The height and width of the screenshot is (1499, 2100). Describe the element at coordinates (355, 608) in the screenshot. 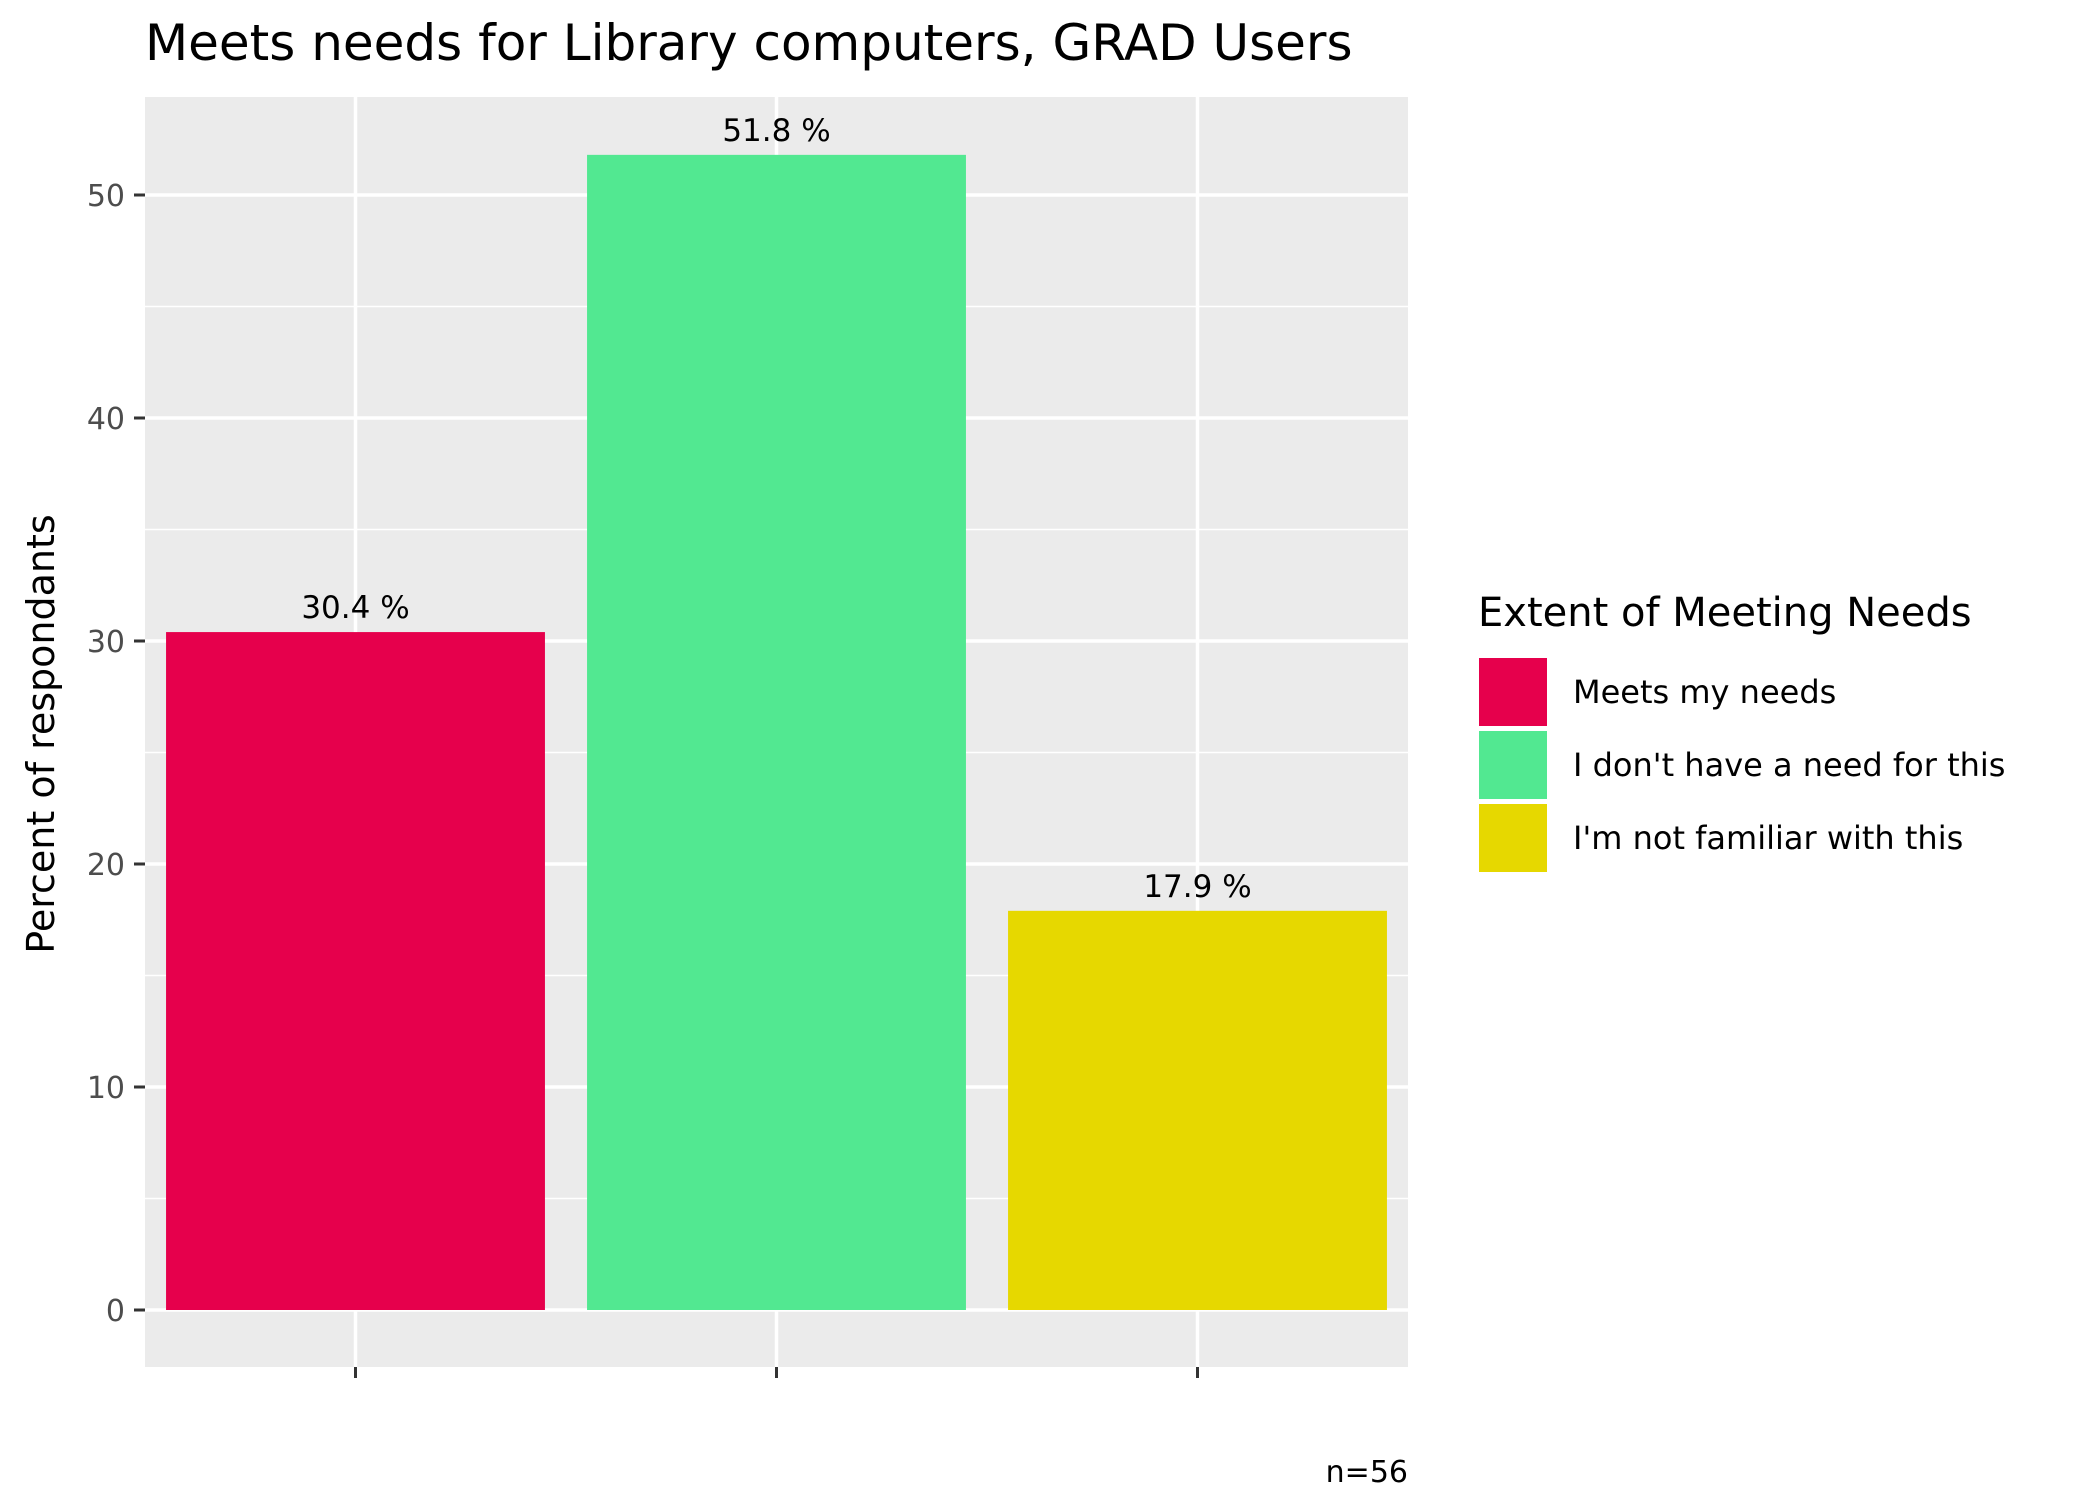

I see `value-label-1: 30.4 %` at that location.